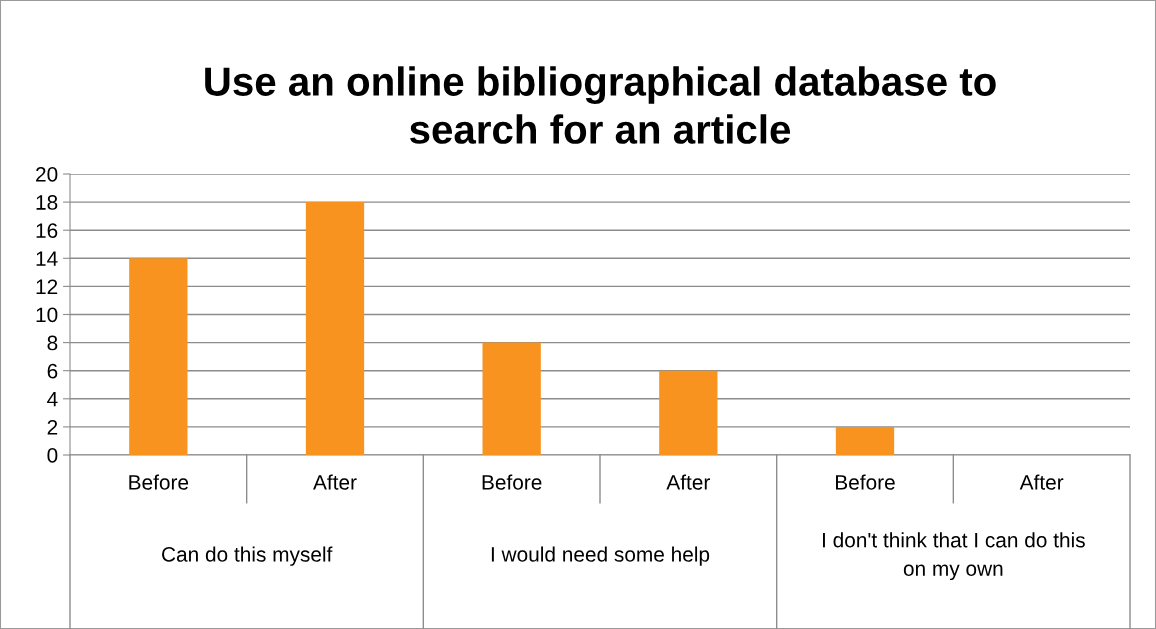 The image size is (1156, 629). I want to click on chart-title: Use an online bibliographical database to search for an article, so click(600, 105).